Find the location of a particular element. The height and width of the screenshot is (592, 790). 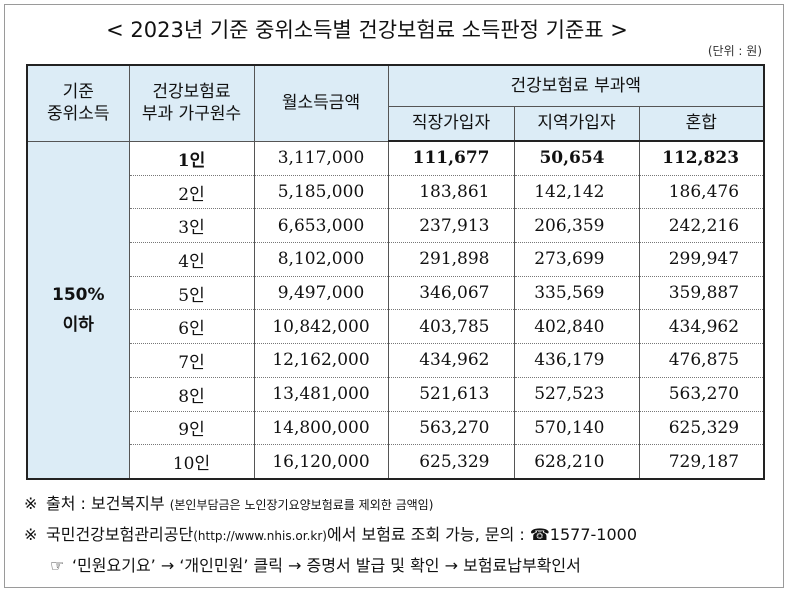

mixed-cell: 625,329 is located at coordinates (701, 428).